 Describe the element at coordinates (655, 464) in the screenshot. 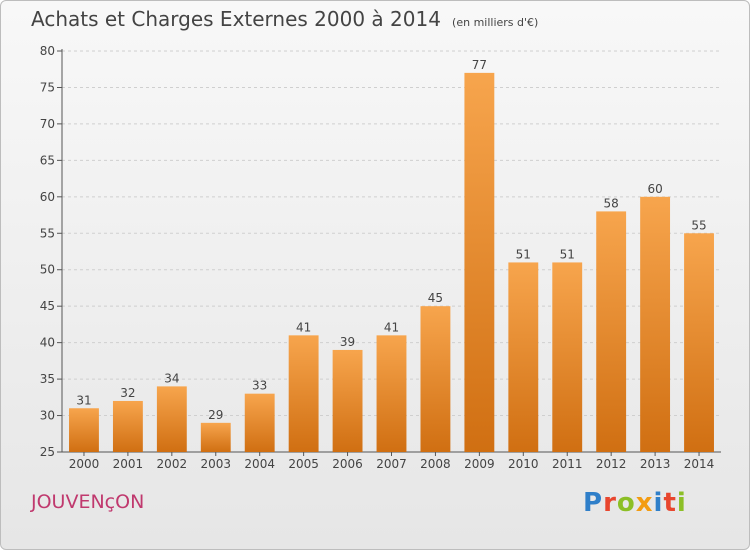

I see `x-tick-label: 2013` at that location.